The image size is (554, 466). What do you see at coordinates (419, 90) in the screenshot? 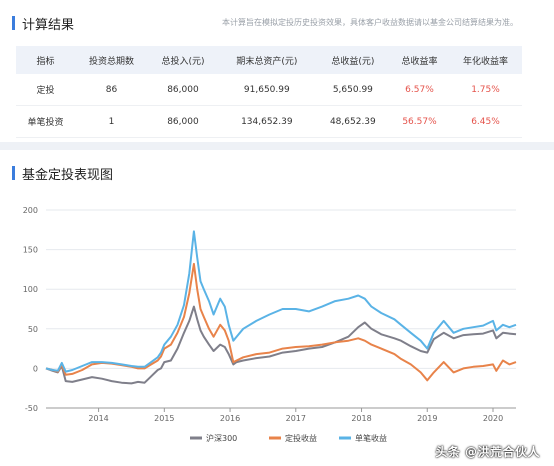
I see `table-cell: 6.57%` at bounding box center [419, 90].